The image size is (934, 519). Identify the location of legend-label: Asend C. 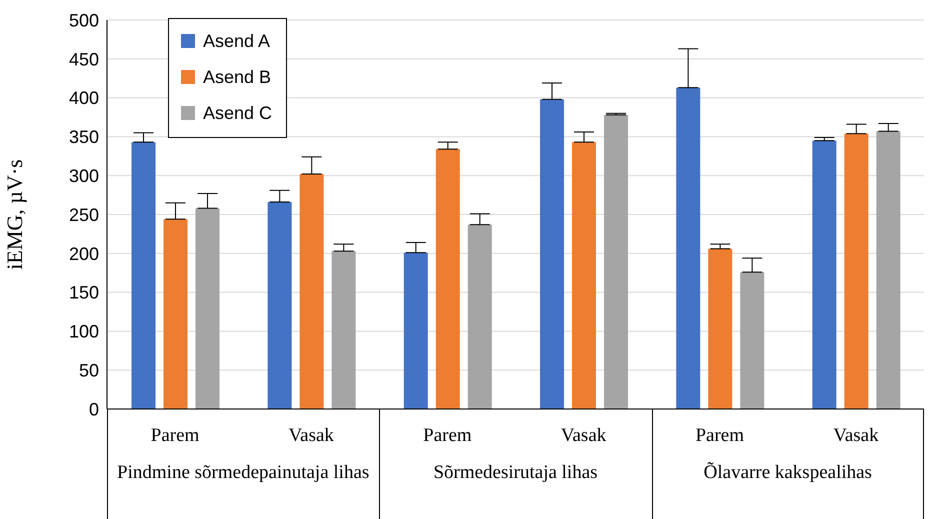
(237, 113).